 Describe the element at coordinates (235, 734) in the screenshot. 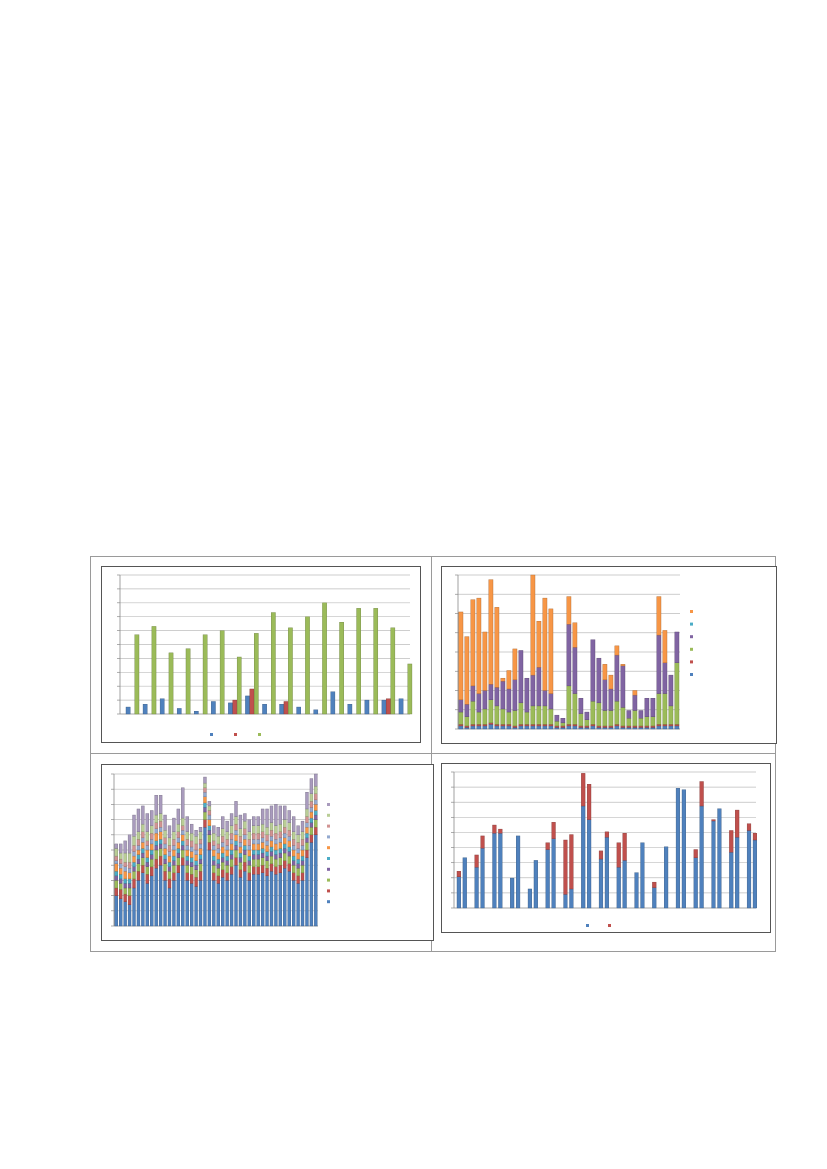

I see `chart1-legend-marker` at that location.